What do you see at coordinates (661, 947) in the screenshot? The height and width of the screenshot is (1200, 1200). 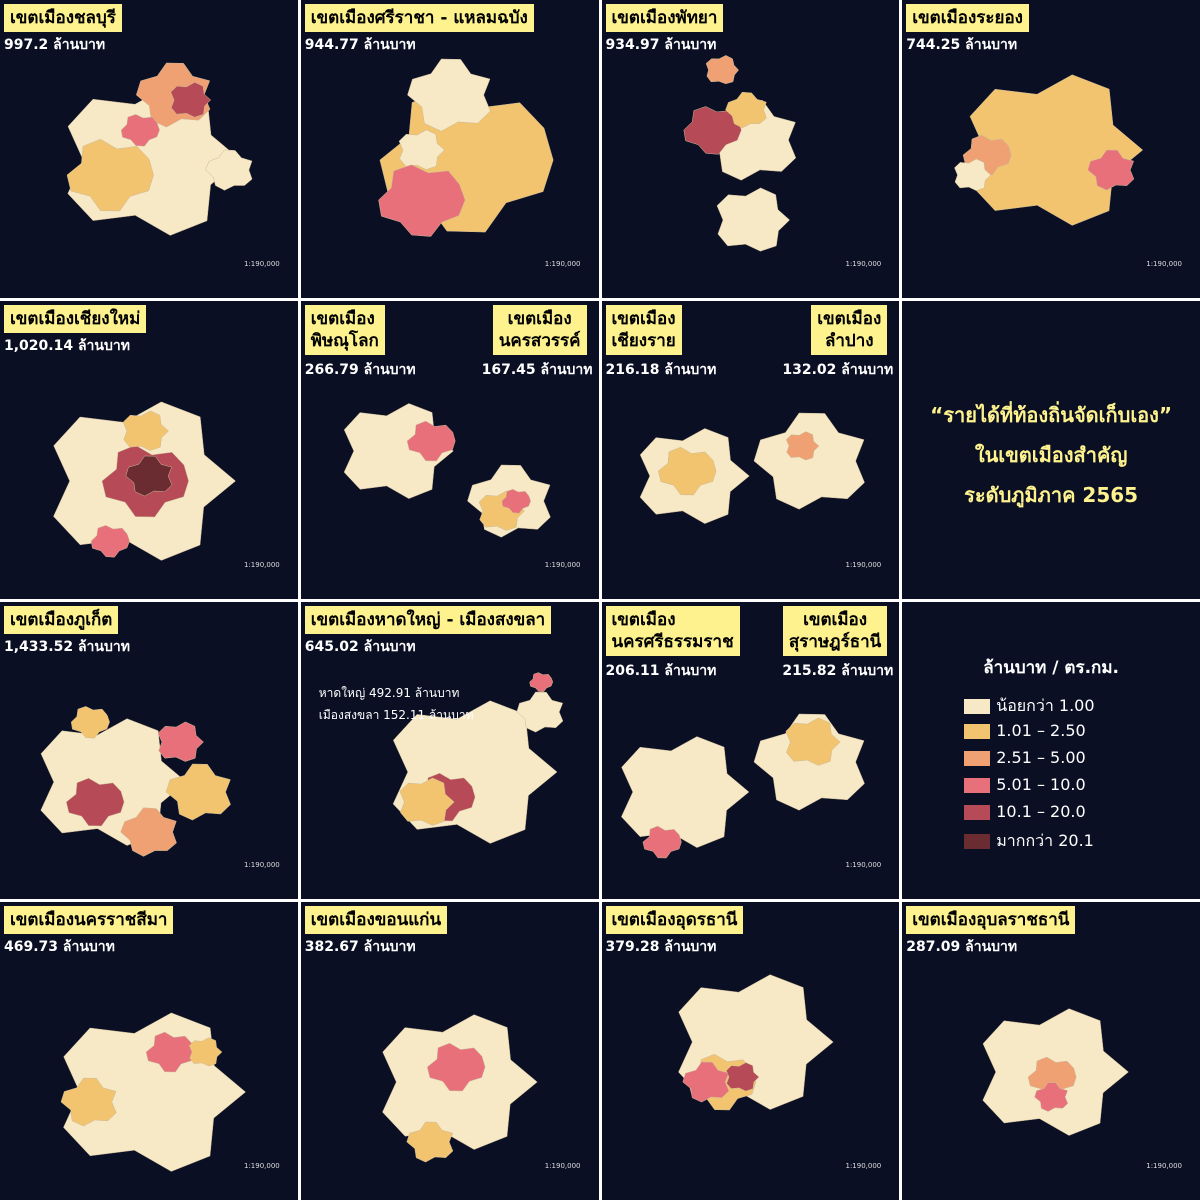 I see `amount: 379.28 ล้านบาท` at bounding box center [661, 947].